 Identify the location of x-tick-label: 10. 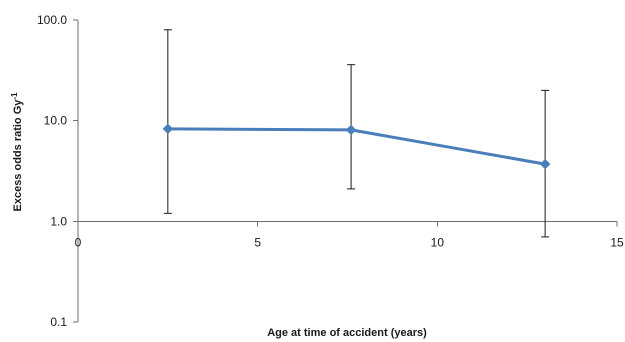
(438, 242).